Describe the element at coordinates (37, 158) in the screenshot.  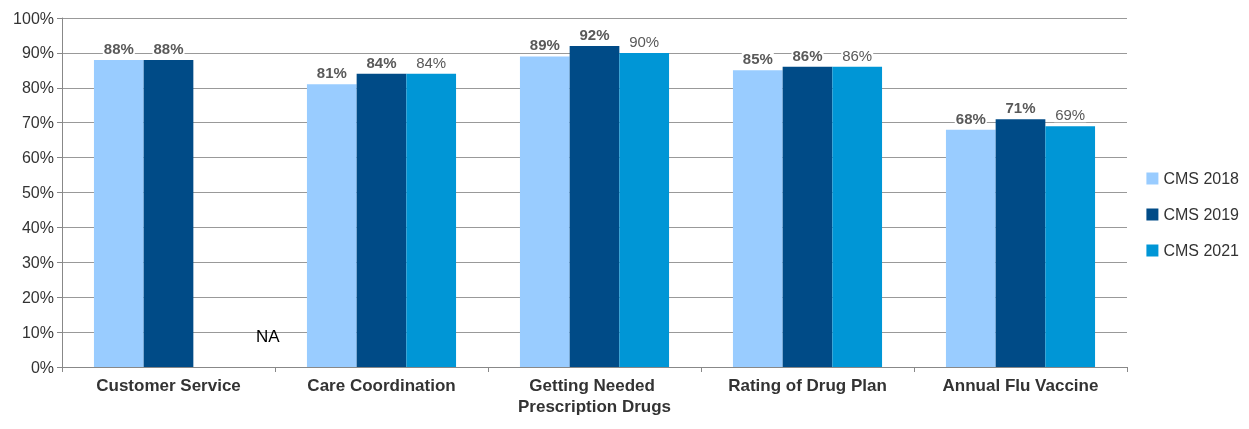
I see `y-tick-label: 60%` at that location.